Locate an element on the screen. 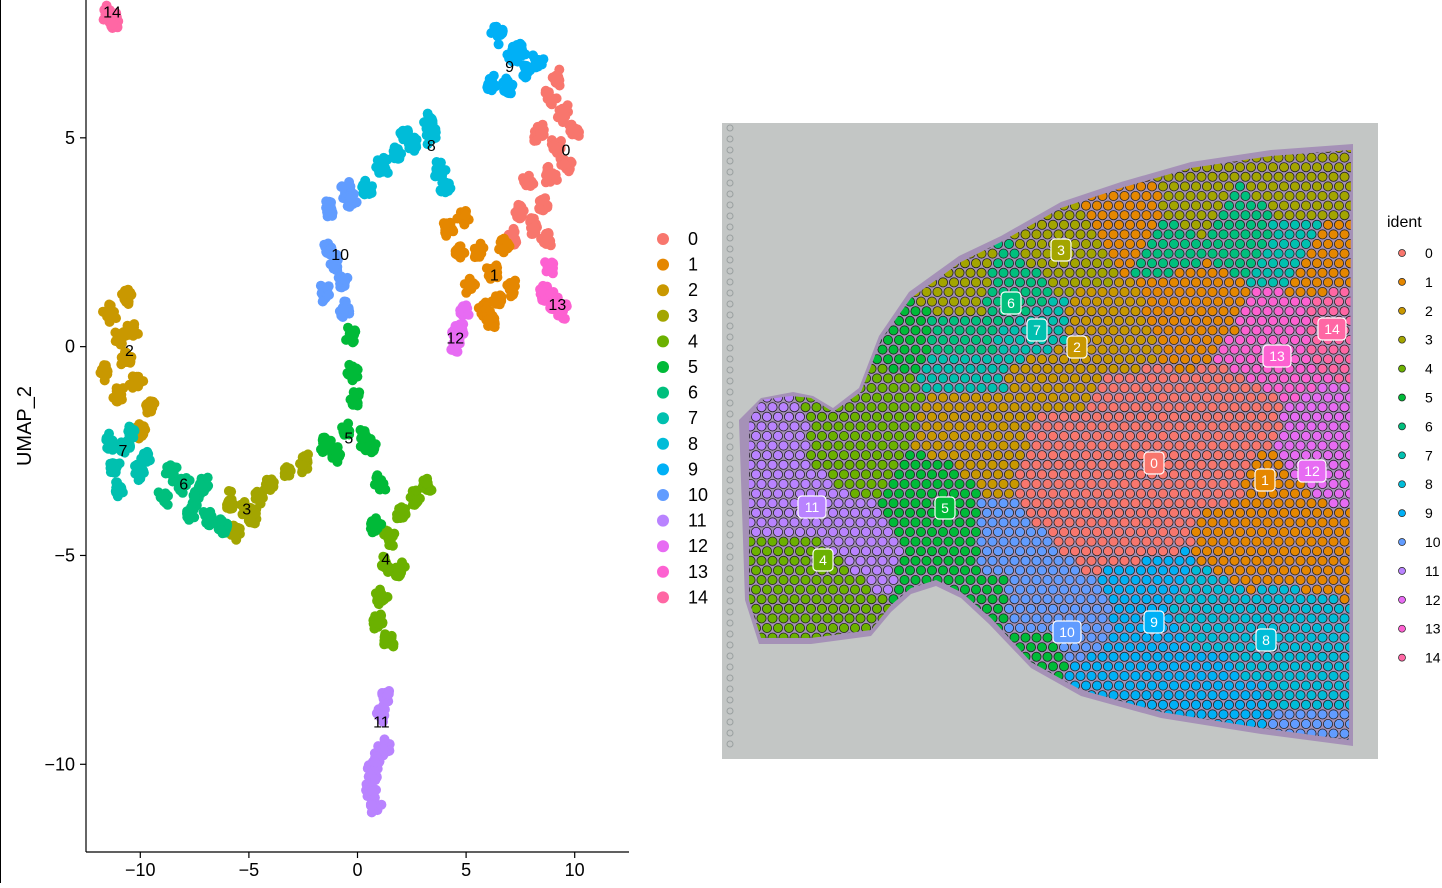  legend-label: 5 is located at coordinates (693, 367).